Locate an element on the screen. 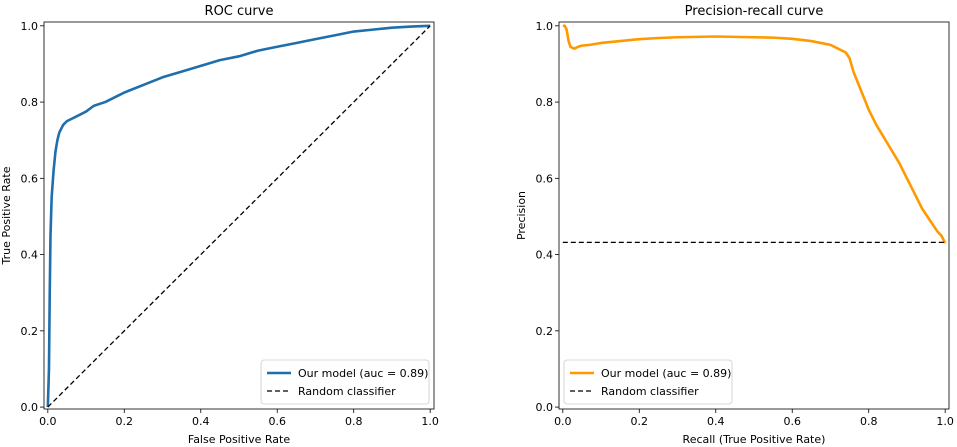  pr-legend-box is located at coordinates (648, 382).